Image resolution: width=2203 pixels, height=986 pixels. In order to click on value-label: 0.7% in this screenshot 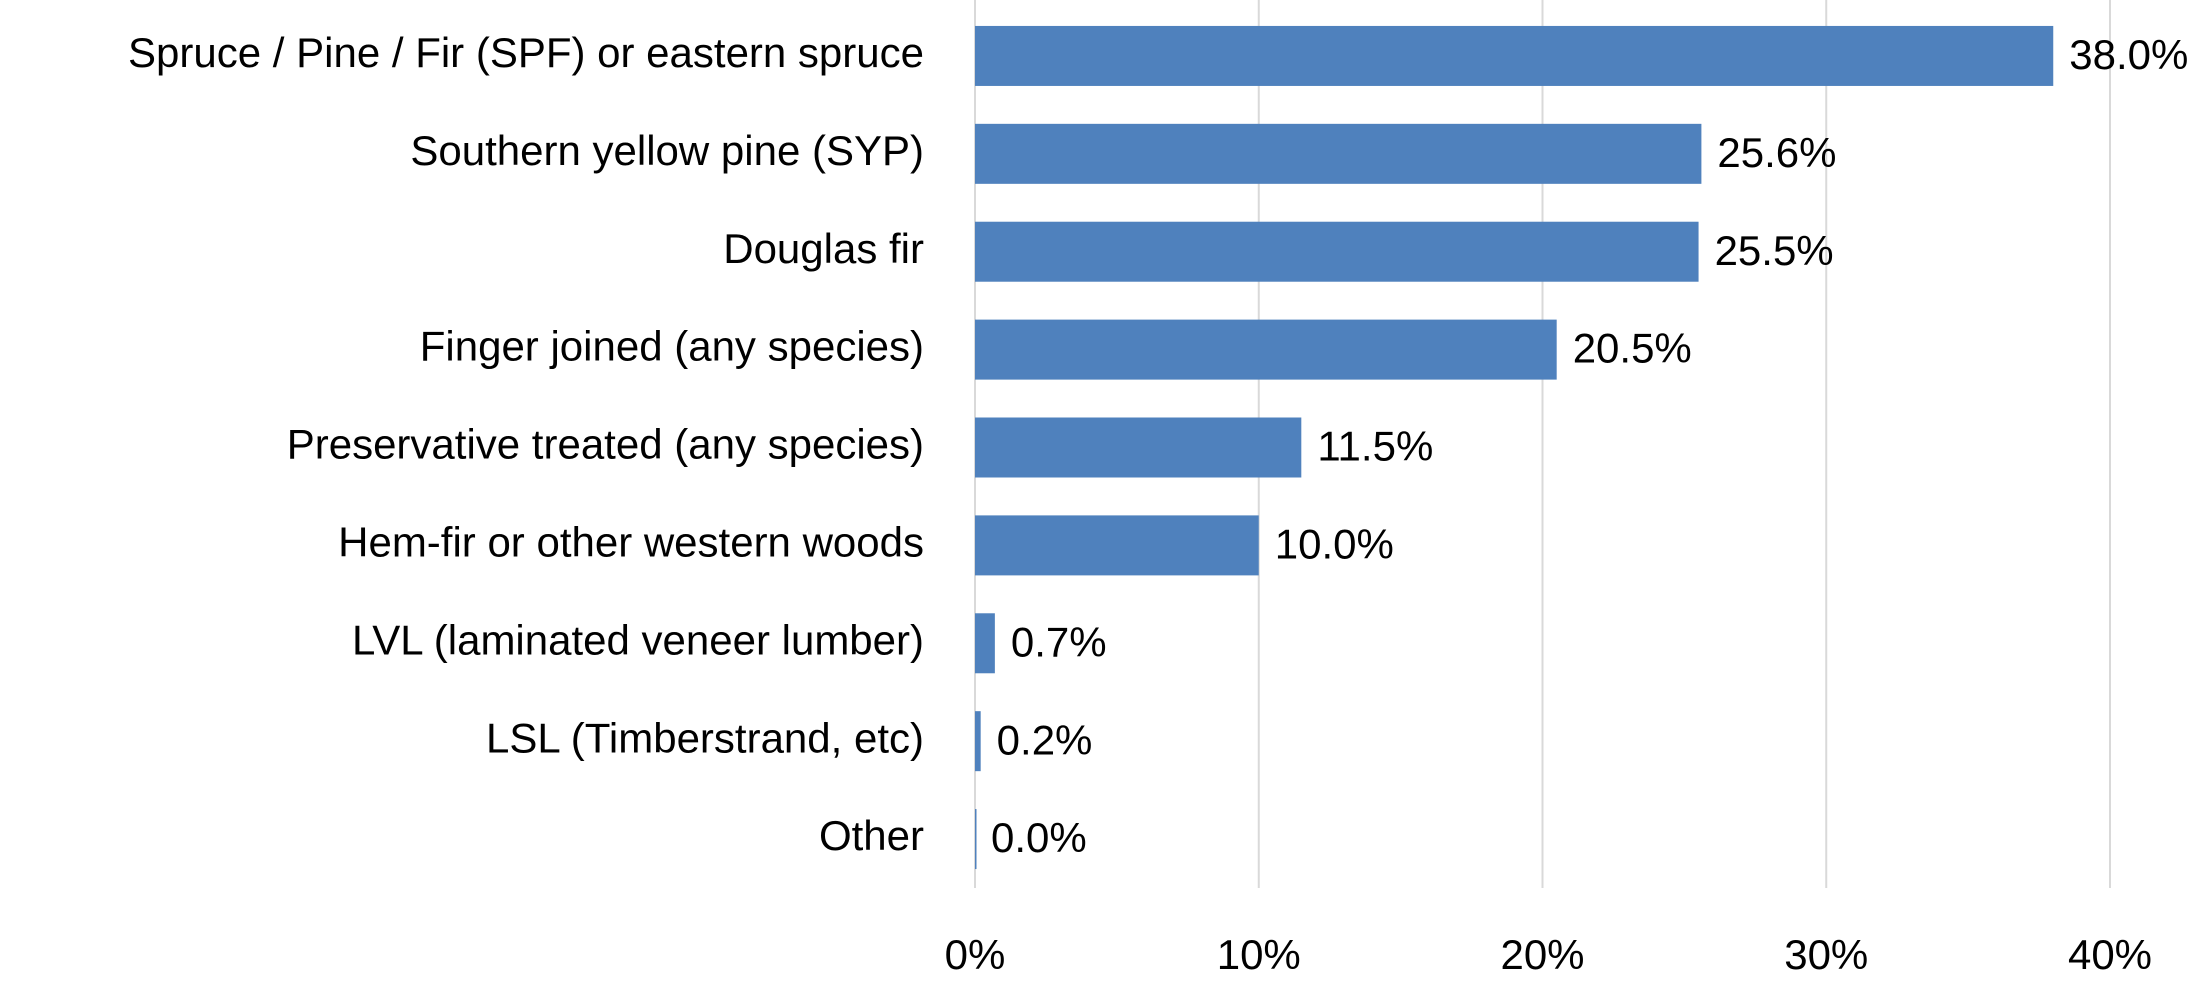, I will do `click(1059, 641)`.